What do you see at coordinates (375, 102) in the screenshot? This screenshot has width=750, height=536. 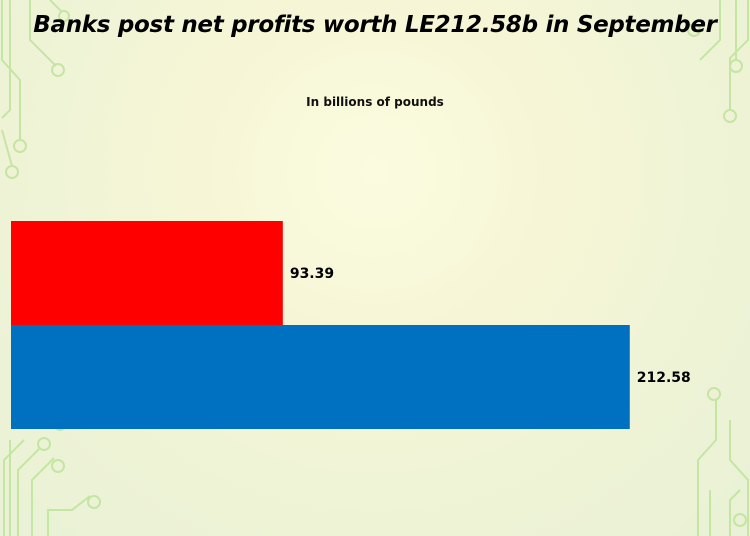 I see `chart-subtitle: In billions of pounds` at bounding box center [375, 102].